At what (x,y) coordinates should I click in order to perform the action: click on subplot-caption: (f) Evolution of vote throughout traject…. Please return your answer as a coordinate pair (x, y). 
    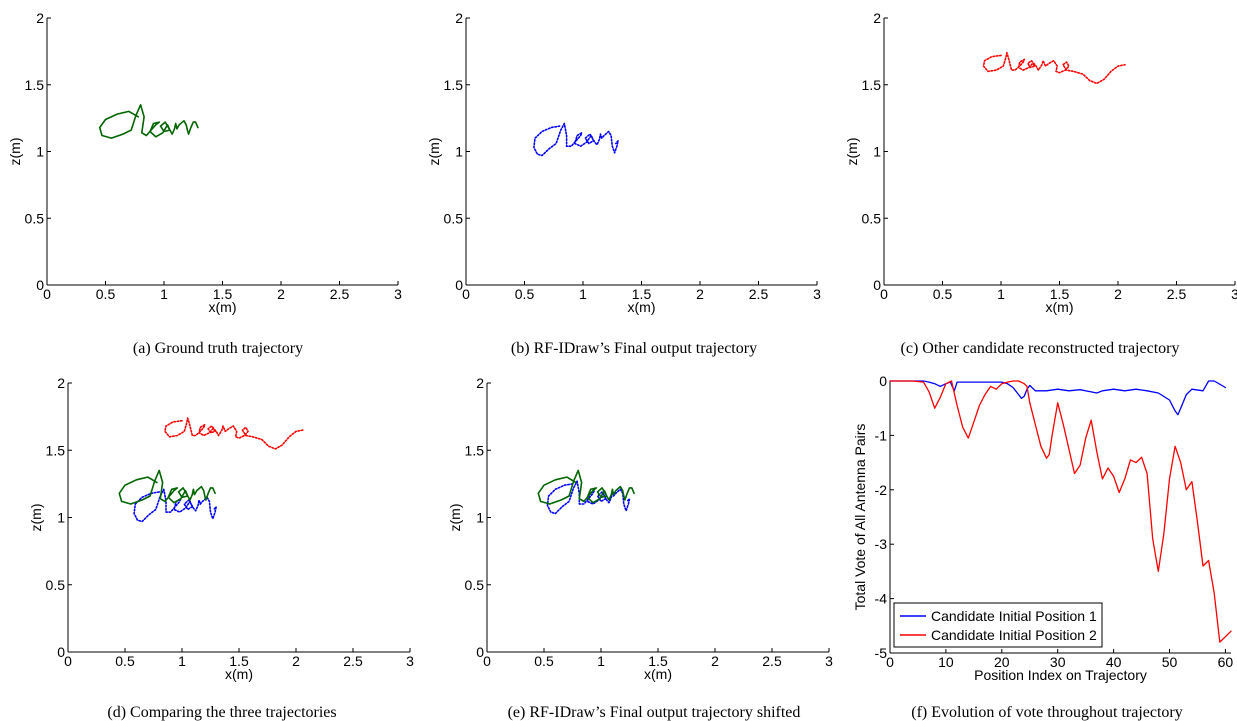
    Looking at the image, I should click on (1046, 712).